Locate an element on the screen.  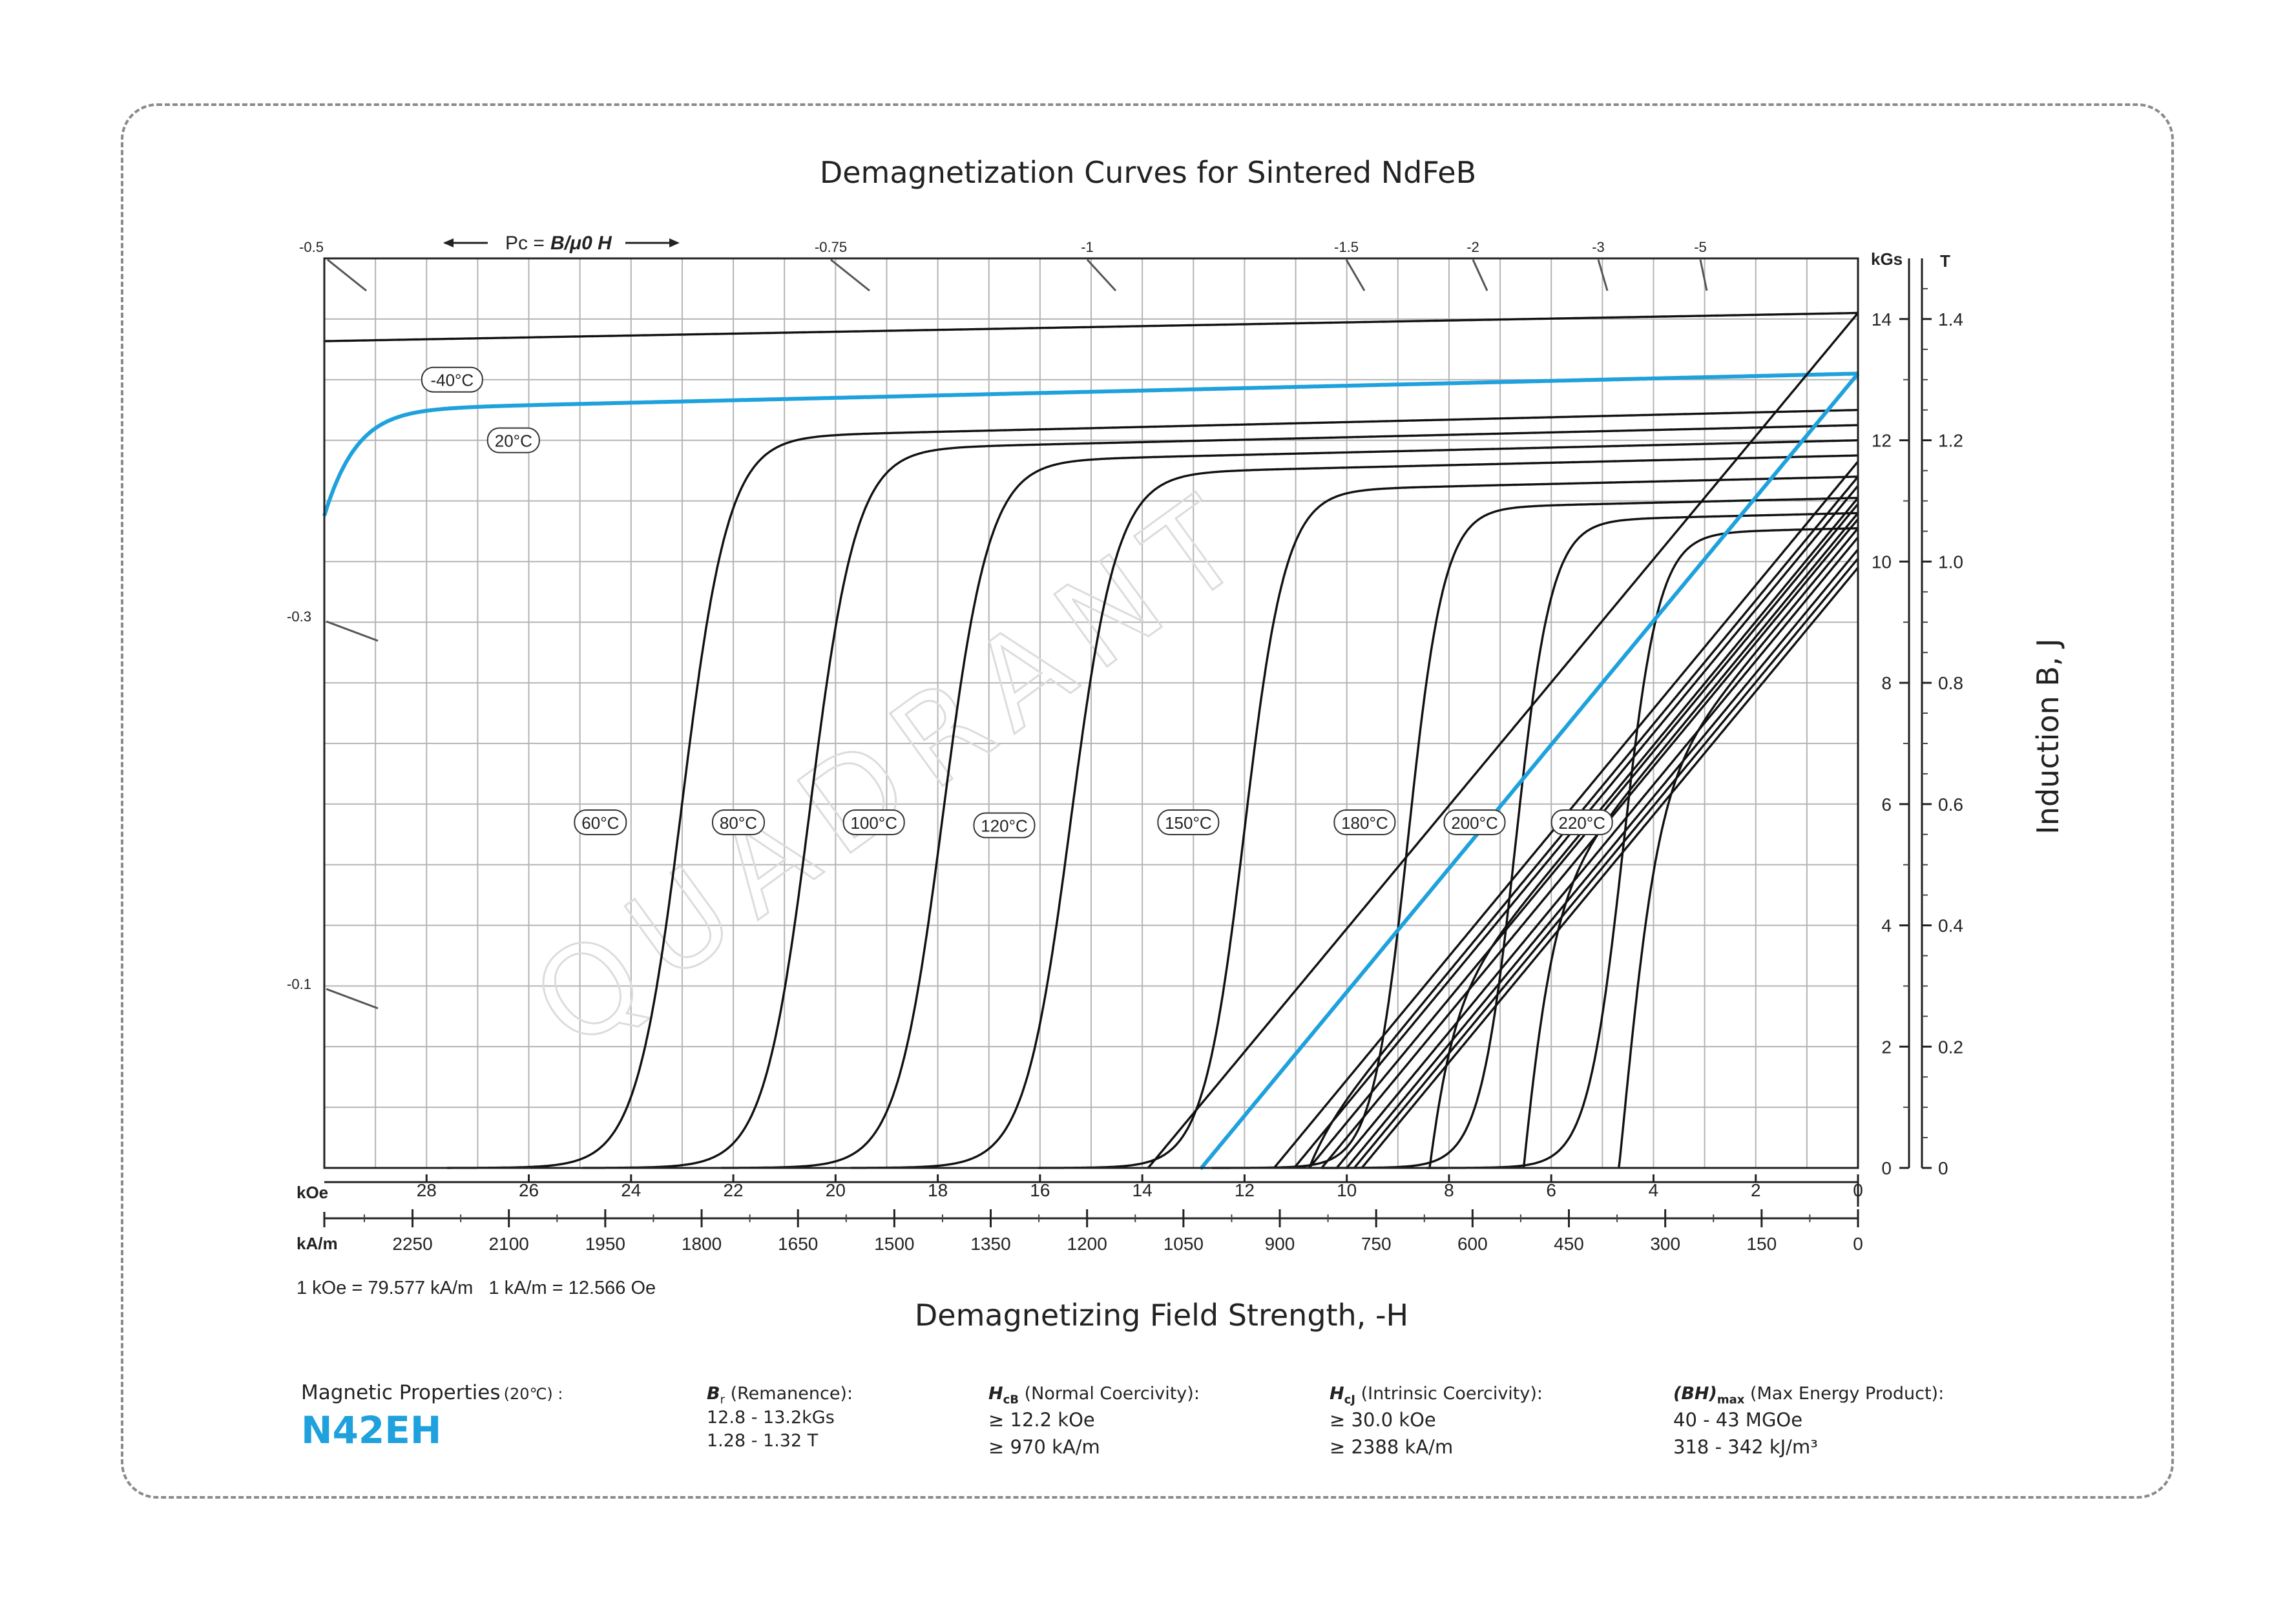
curve-j-220°C is located at coordinates (1642, 848).